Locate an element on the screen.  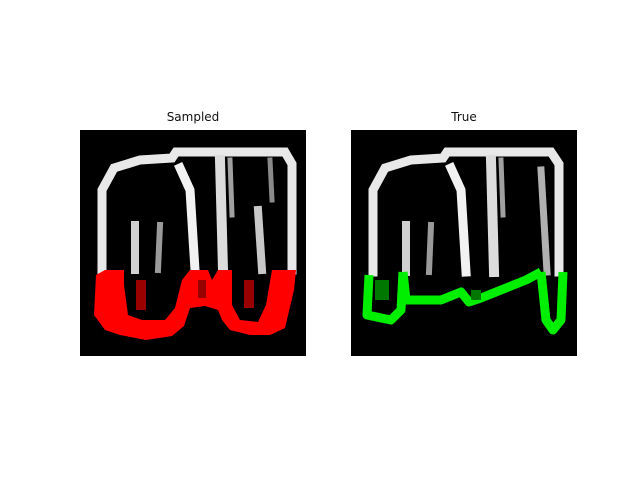
sampled-red-overlay is located at coordinates (195, 305).